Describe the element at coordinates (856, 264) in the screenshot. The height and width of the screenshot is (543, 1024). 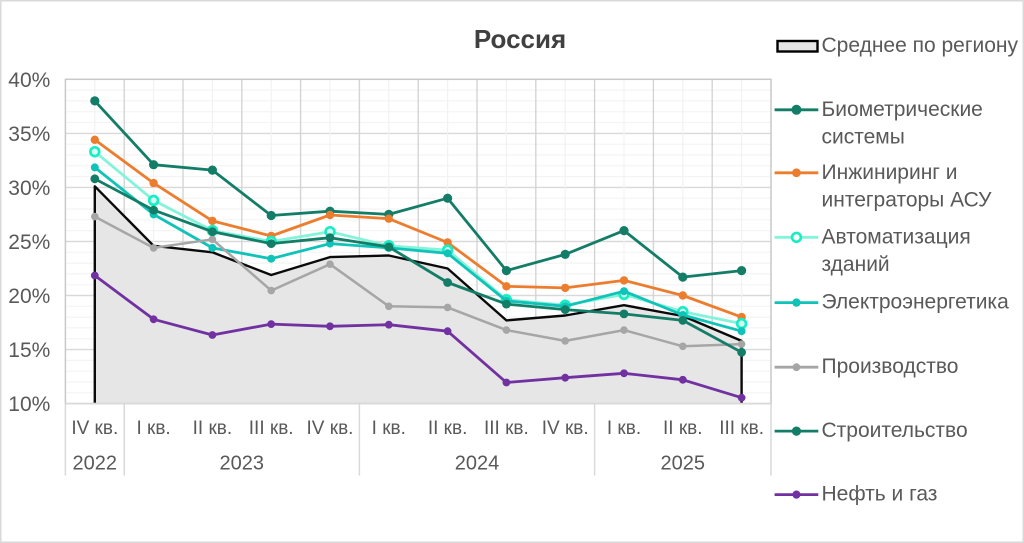
I see `svg-text: зданий` at that location.